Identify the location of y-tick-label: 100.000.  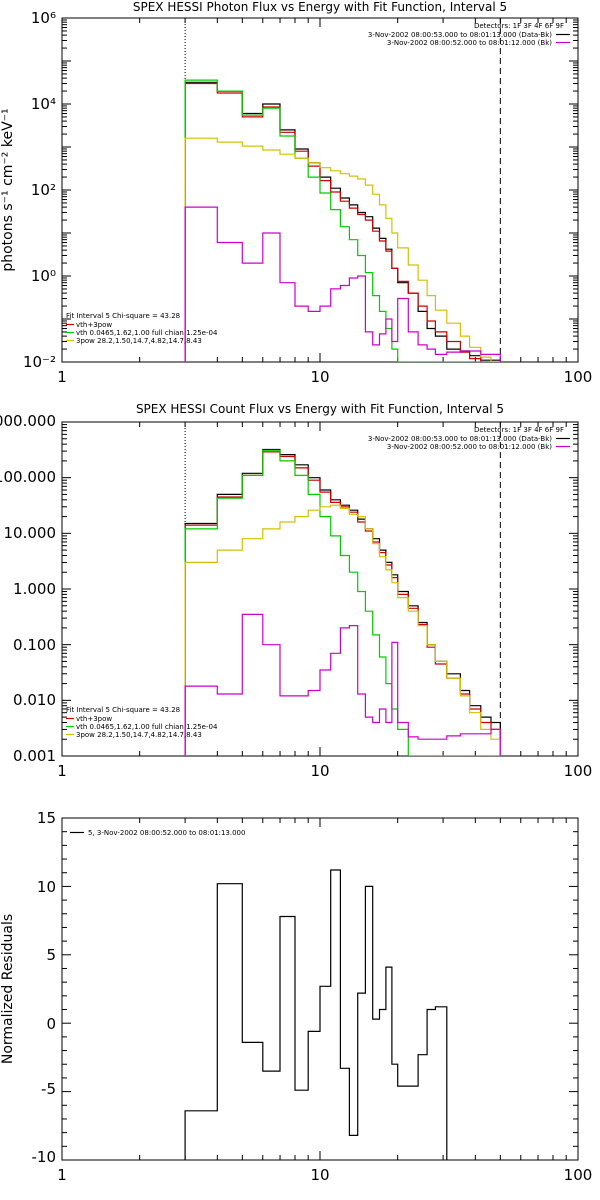
(28, 477).